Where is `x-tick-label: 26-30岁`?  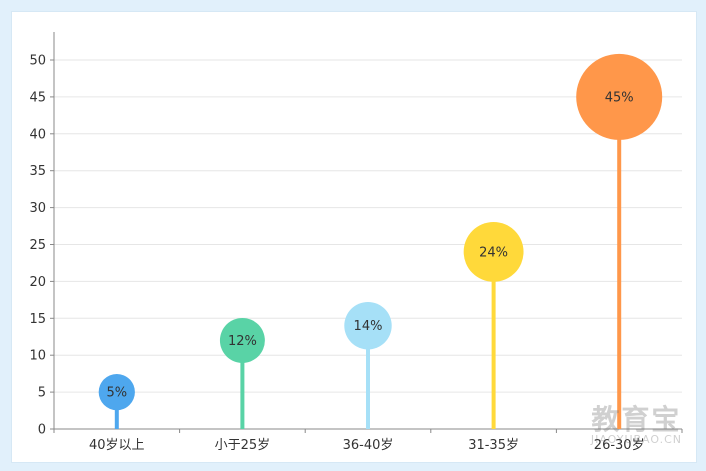 x-tick-label: 26-30岁 is located at coordinates (619, 445).